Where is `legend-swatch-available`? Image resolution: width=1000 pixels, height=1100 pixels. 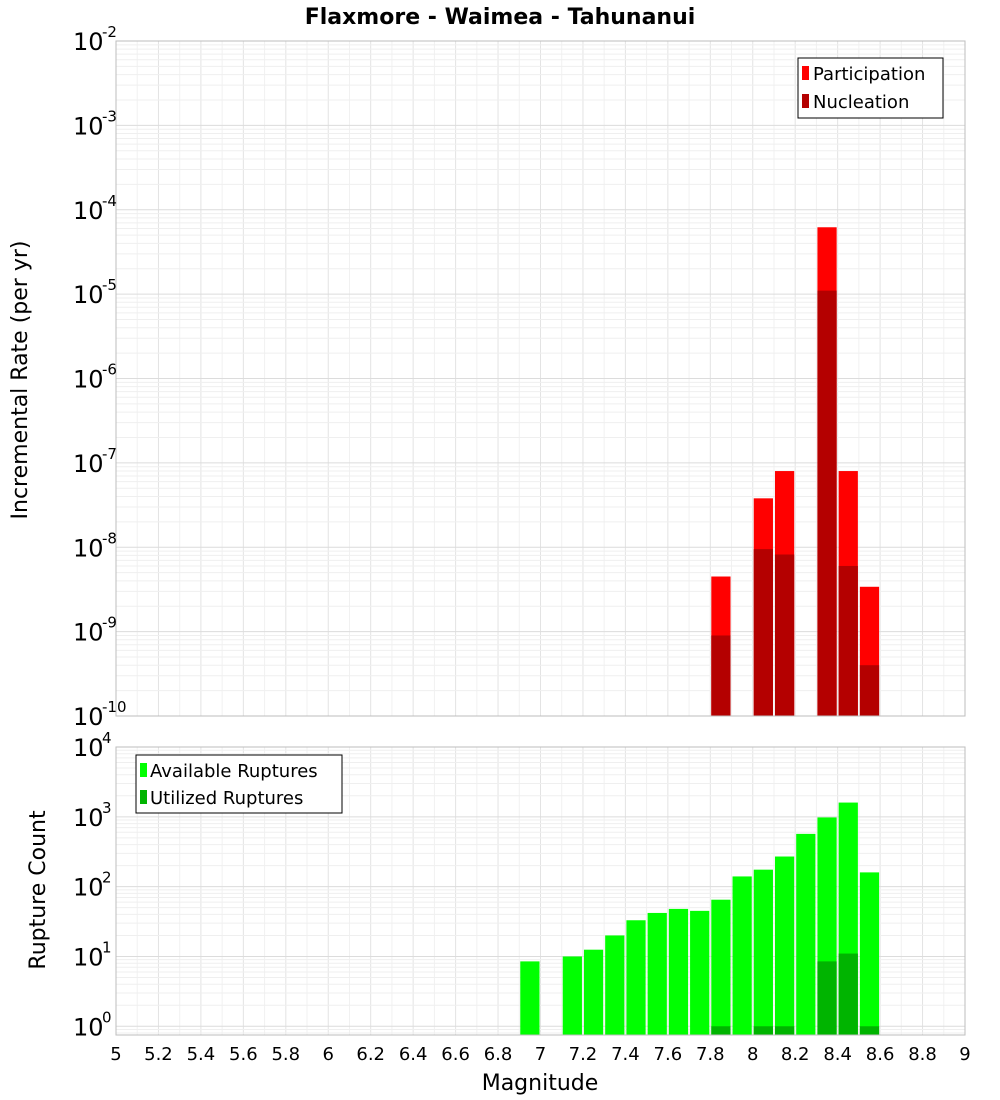
legend-swatch-available is located at coordinates (143, 770).